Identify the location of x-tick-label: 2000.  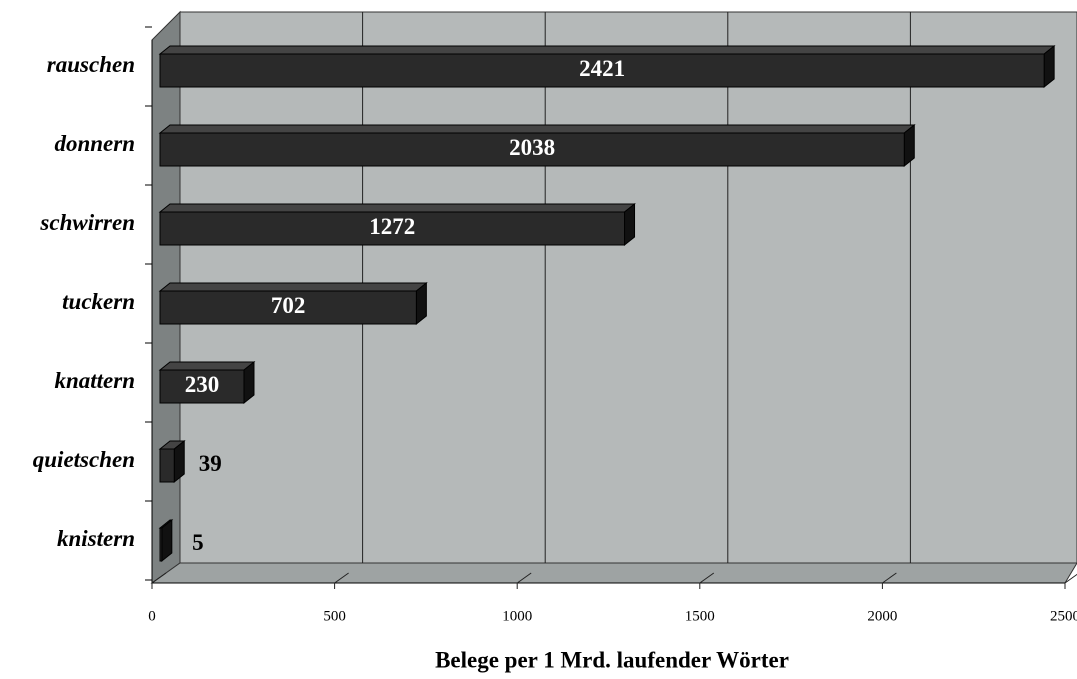
(882, 616).